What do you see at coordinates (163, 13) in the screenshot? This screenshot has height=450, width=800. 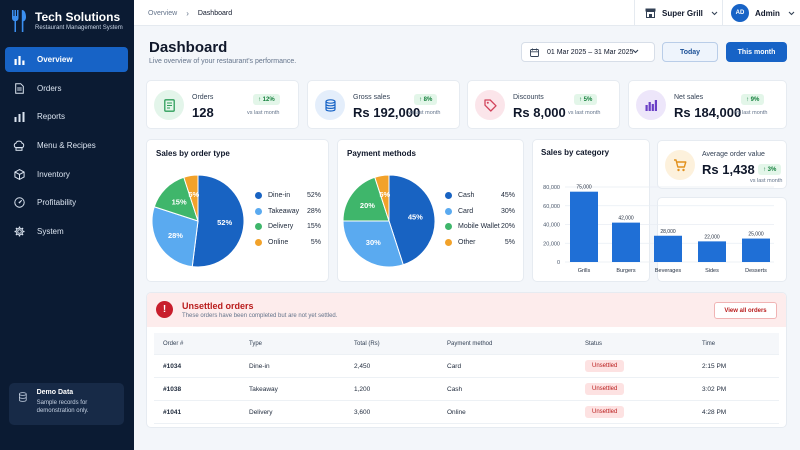 I see `breadcrumb-overview: Overview` at bounding box center [163, 13].